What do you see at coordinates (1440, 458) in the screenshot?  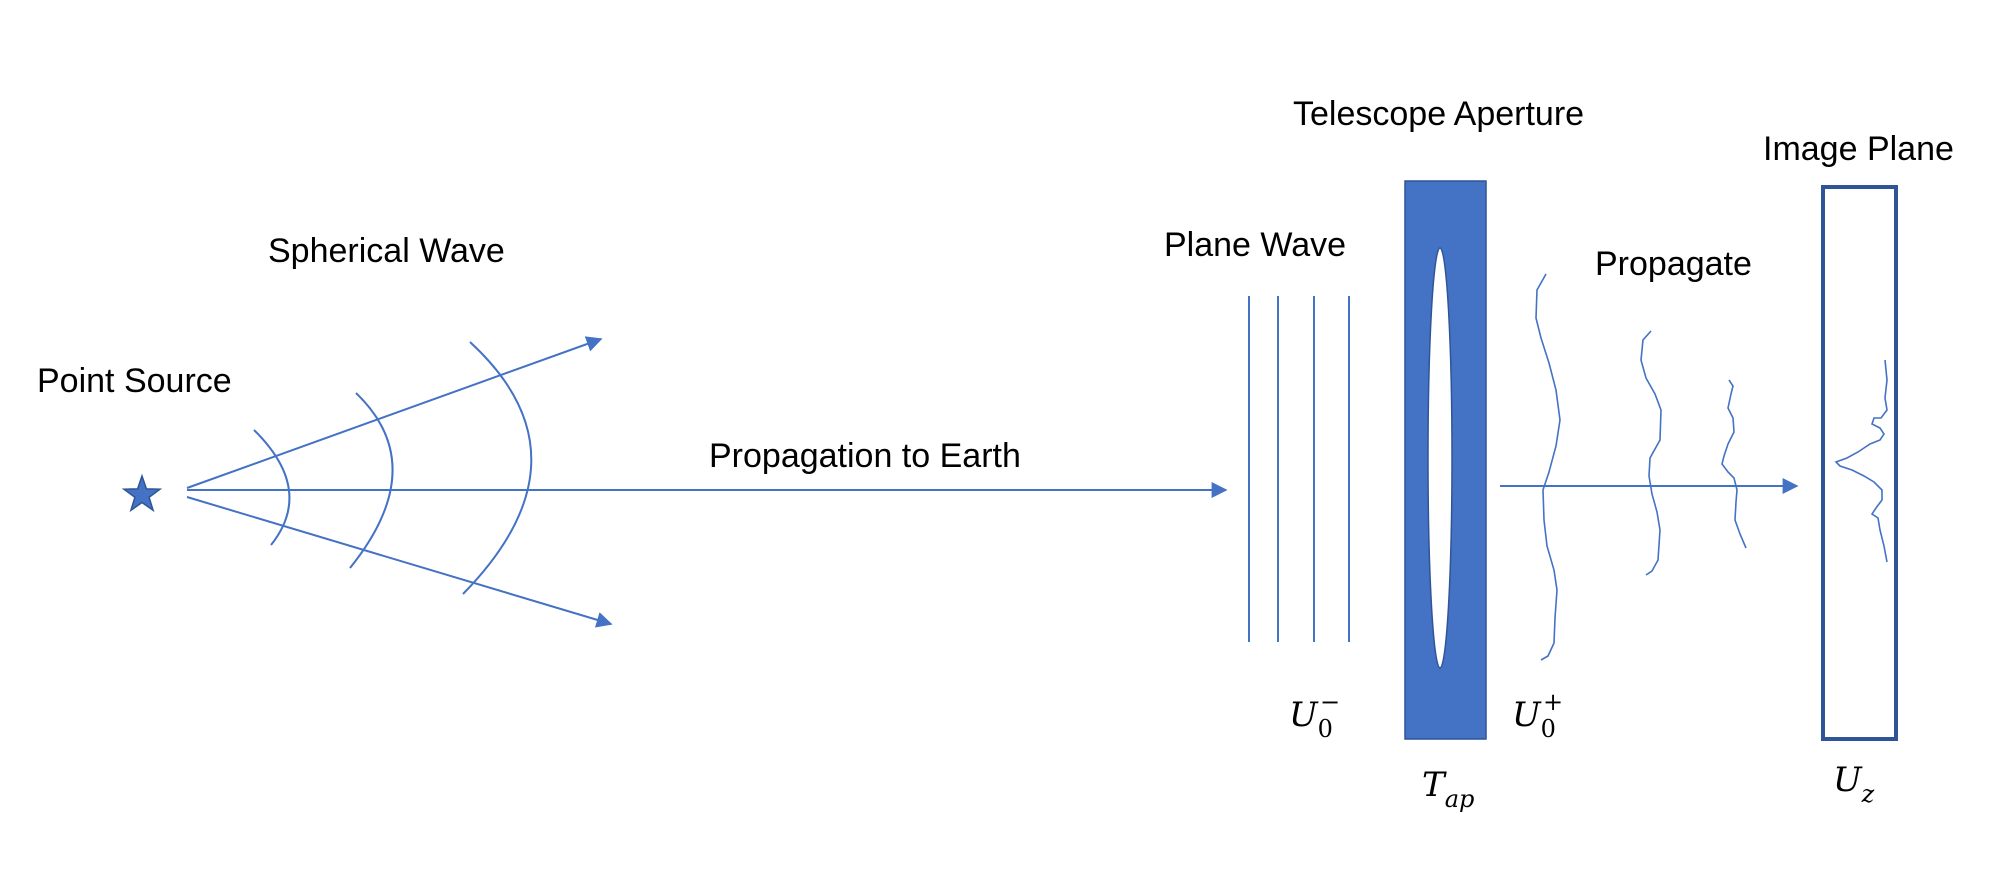 I see `aperture-lens` at bounding box center [1440, 458].